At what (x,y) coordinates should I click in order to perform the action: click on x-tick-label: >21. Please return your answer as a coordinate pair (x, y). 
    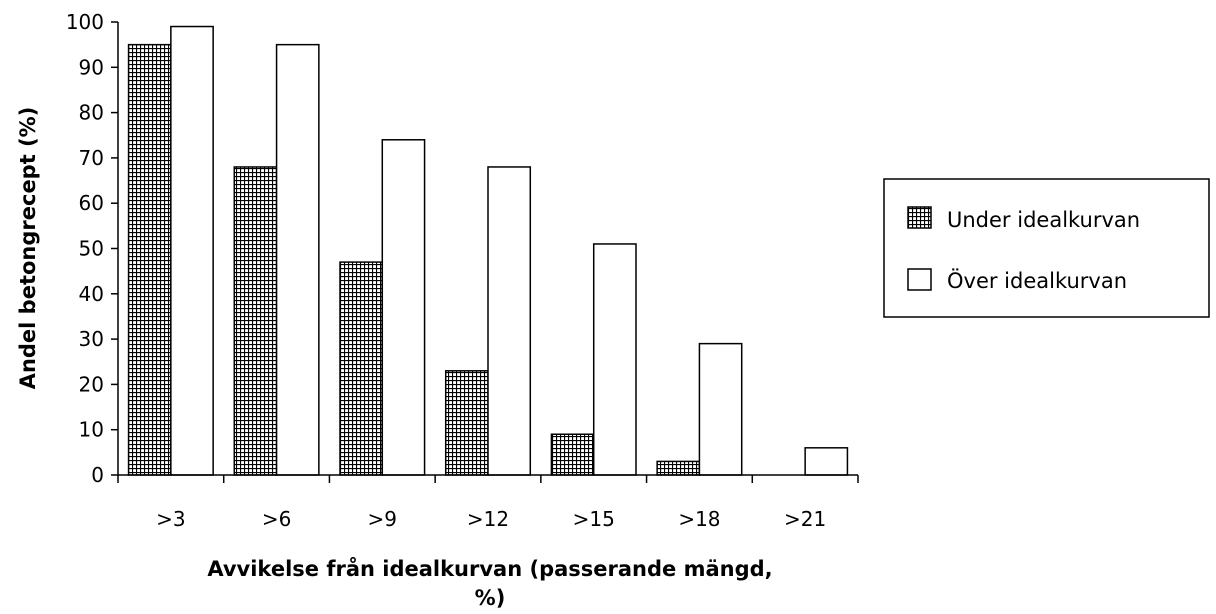
    Looking at the image, I should click on (805, 519).